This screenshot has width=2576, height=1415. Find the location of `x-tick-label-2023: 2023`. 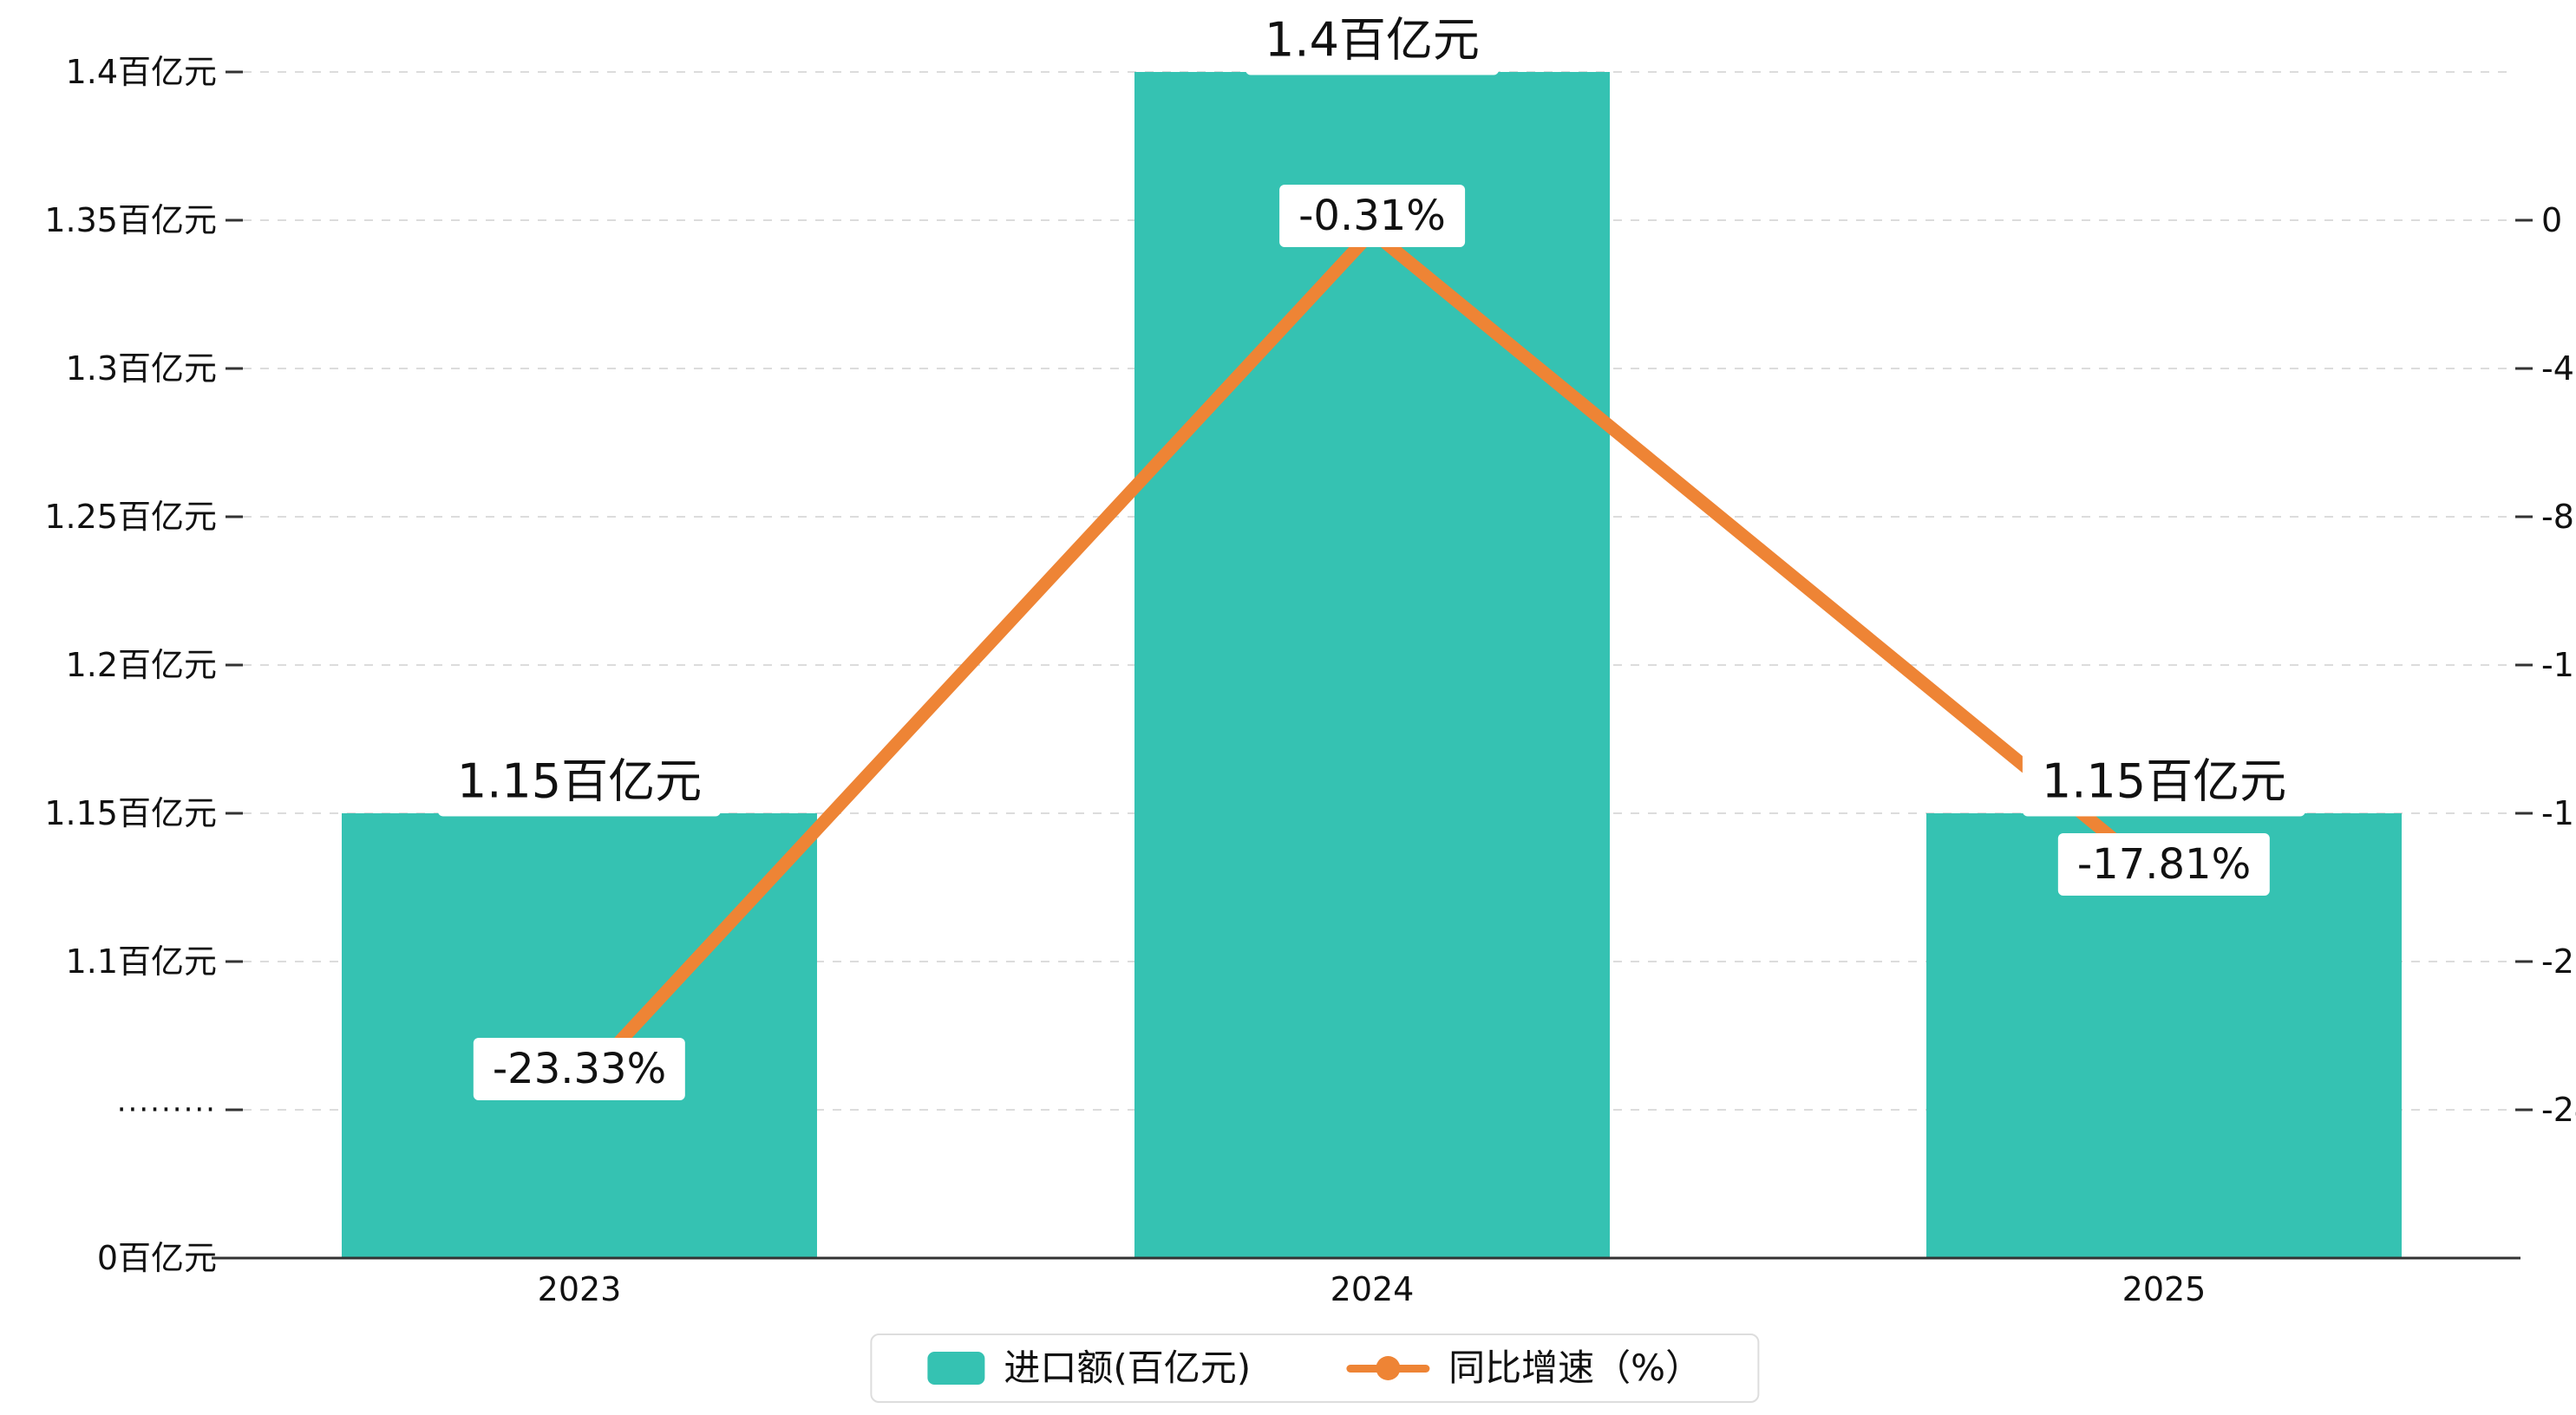

x-tick-label-2023: 2023 is located at coordinates (579, 1289).